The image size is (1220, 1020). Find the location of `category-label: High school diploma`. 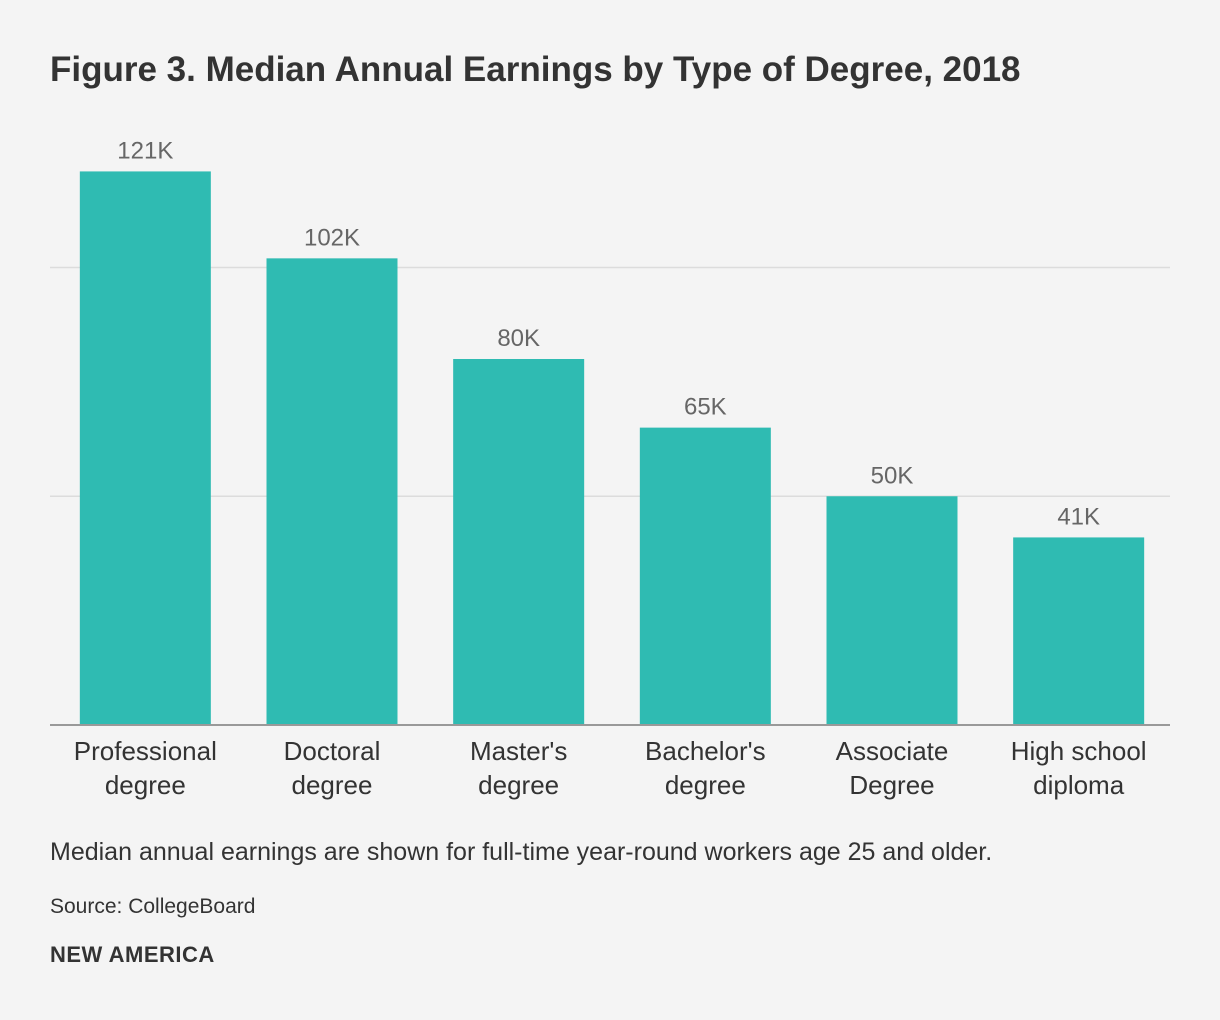

category-label: High school diploma is located at coordinates (1079, 768).